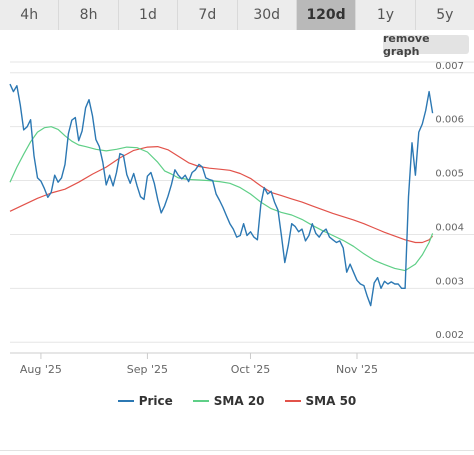  What do you see at coordinates (449, 335) in the screenshot?
I see `y-tick-label: 0.002` at bounding box center [449, 335].